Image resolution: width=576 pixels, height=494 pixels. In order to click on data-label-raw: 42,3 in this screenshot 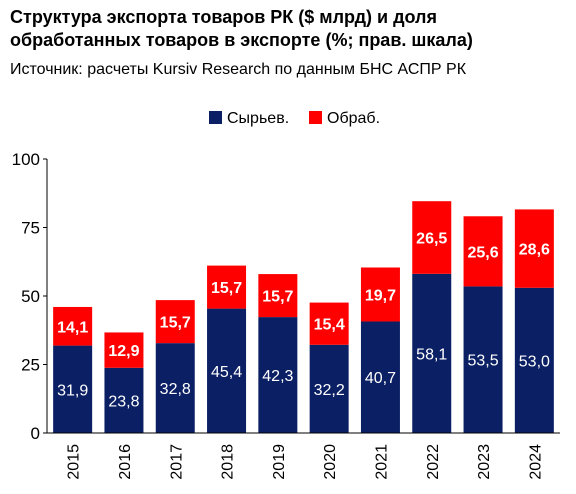, I will do `click(277, 376)`.